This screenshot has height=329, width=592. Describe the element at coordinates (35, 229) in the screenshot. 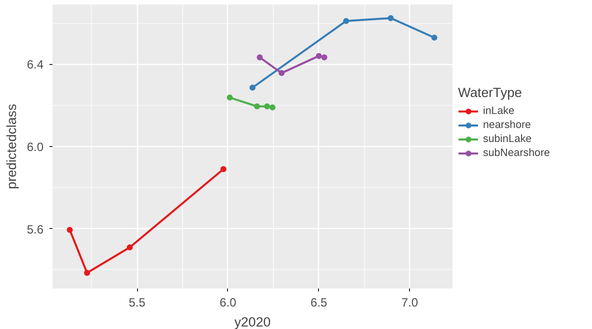

I see `y-tick-label: 5.6` at that location.